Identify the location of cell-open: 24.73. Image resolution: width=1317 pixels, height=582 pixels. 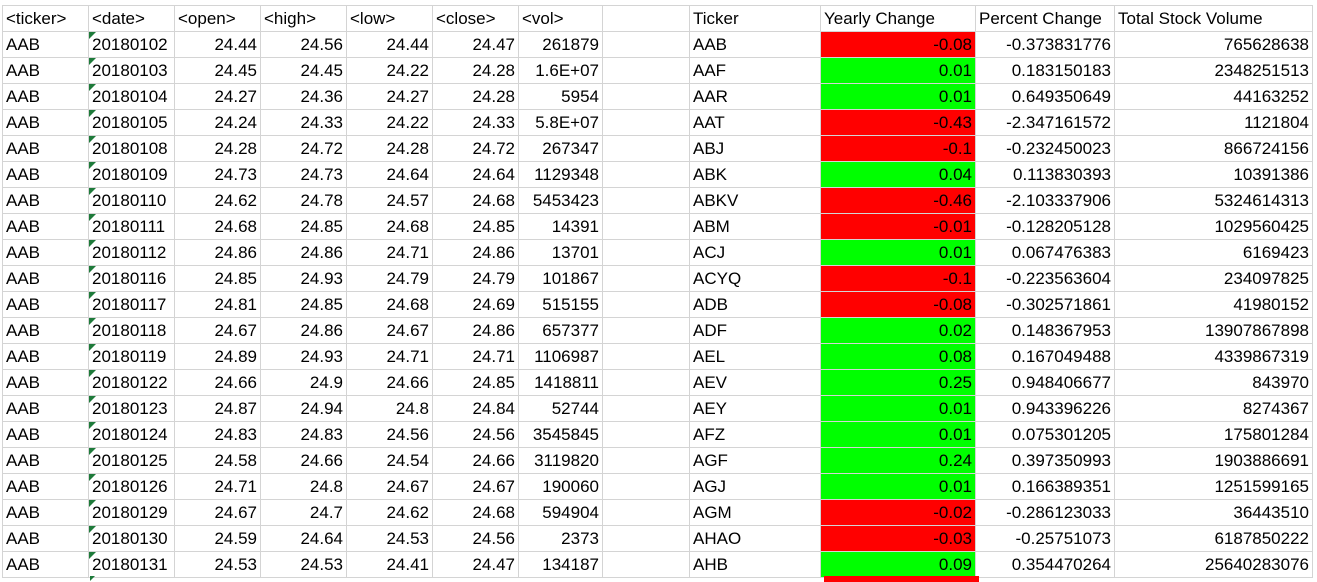
(217, 174).